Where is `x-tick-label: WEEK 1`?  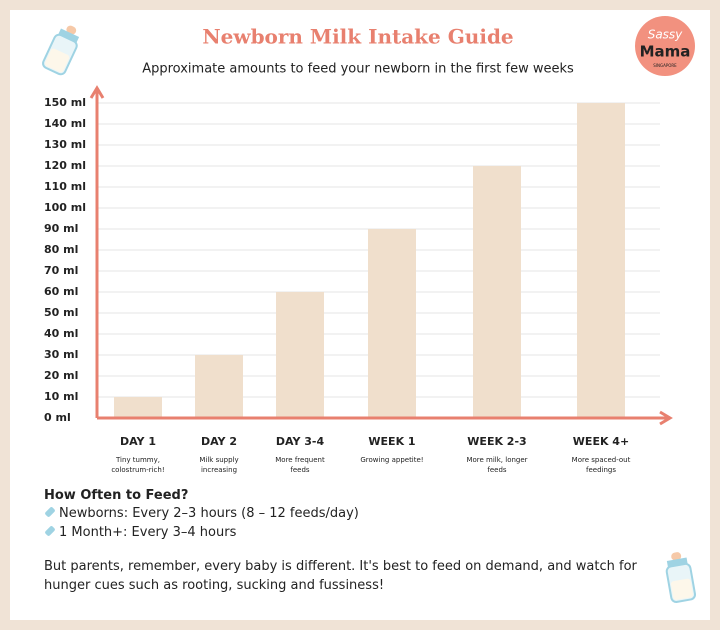 x-tick-label: WEEK 1 is located at coordinates (391, 441).